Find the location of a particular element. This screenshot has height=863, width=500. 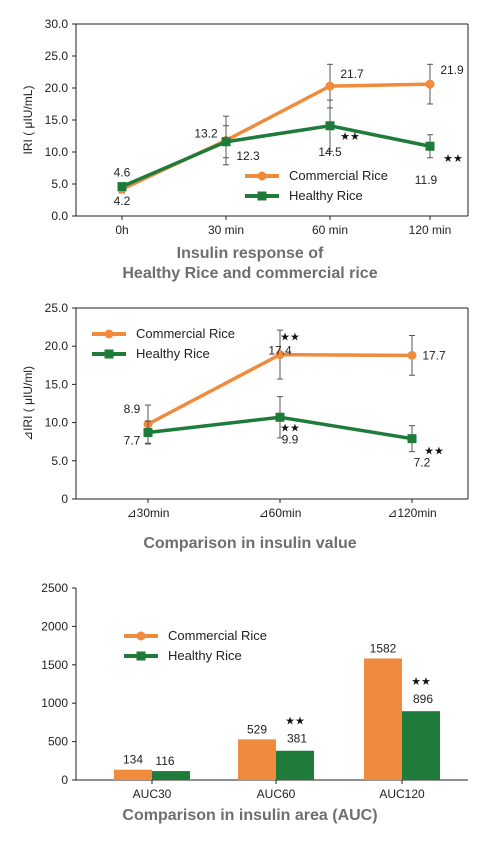

c1-commercial-rice-data-label: 13.2 is located at coordinates (206, 133).